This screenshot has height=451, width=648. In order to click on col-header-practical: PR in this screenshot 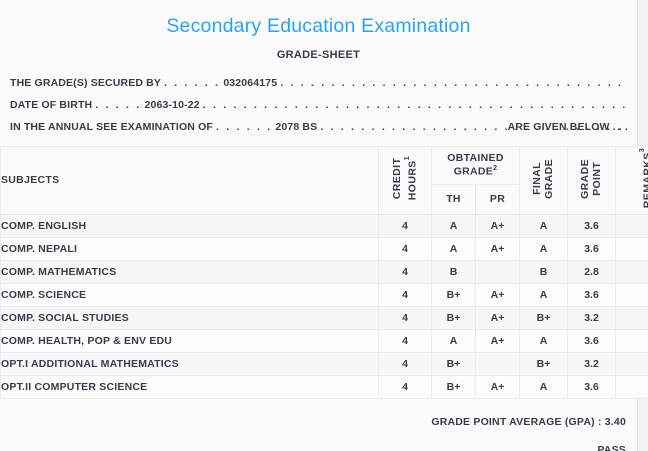, I will do `click(497, 199)`.